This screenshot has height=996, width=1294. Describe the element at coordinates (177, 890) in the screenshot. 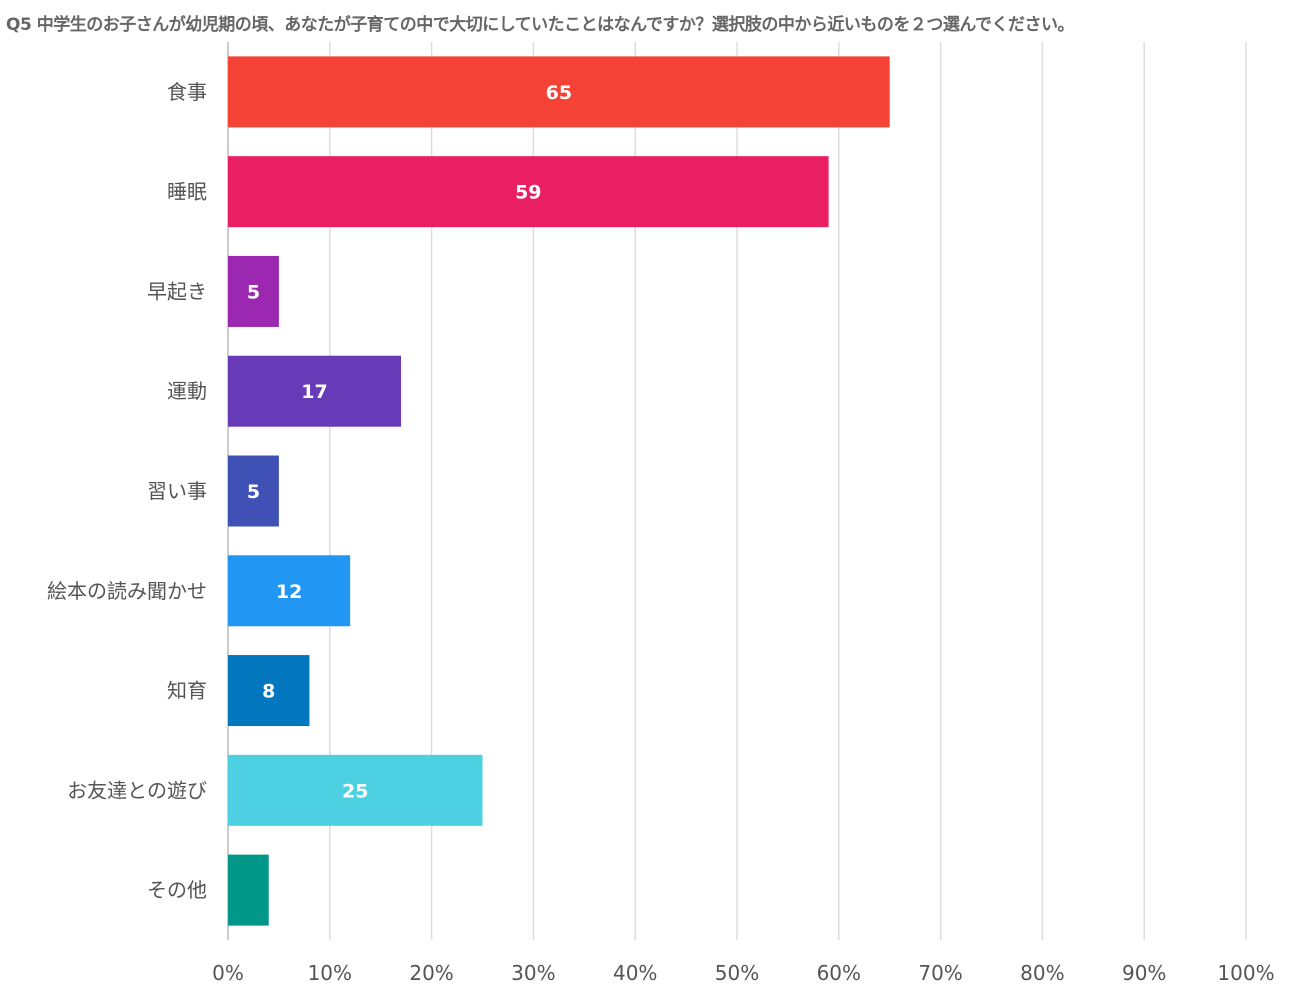

I see `category-label: その他` at that location.